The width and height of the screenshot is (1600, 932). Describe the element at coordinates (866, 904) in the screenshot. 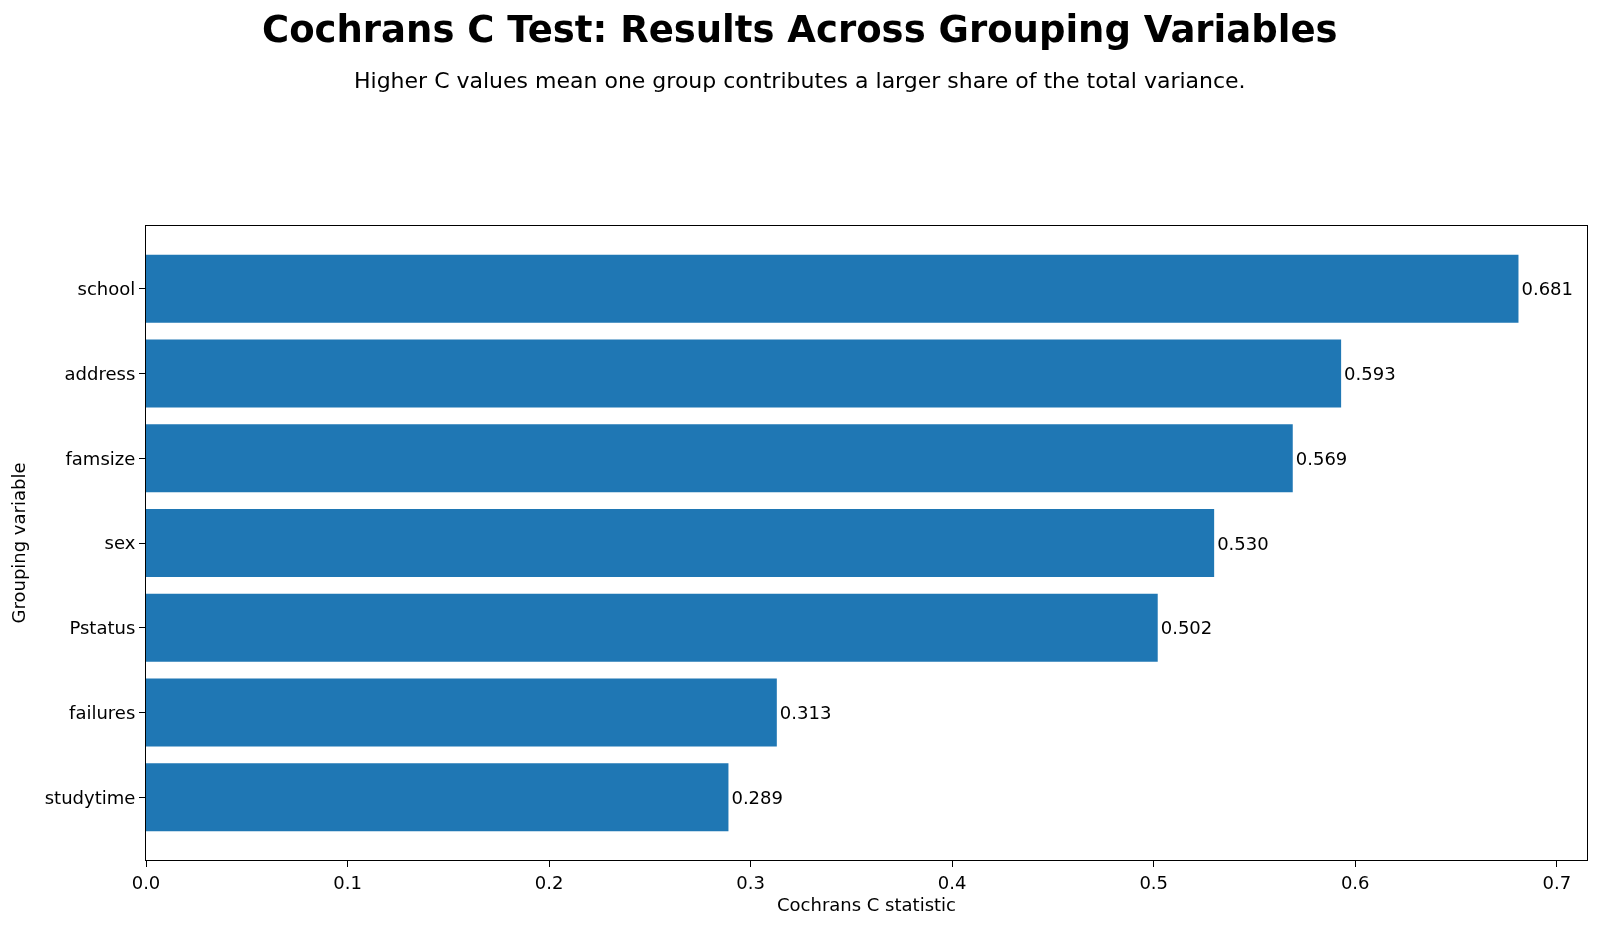

I see `x-axis-title: Cochrans C statistic` at that location.